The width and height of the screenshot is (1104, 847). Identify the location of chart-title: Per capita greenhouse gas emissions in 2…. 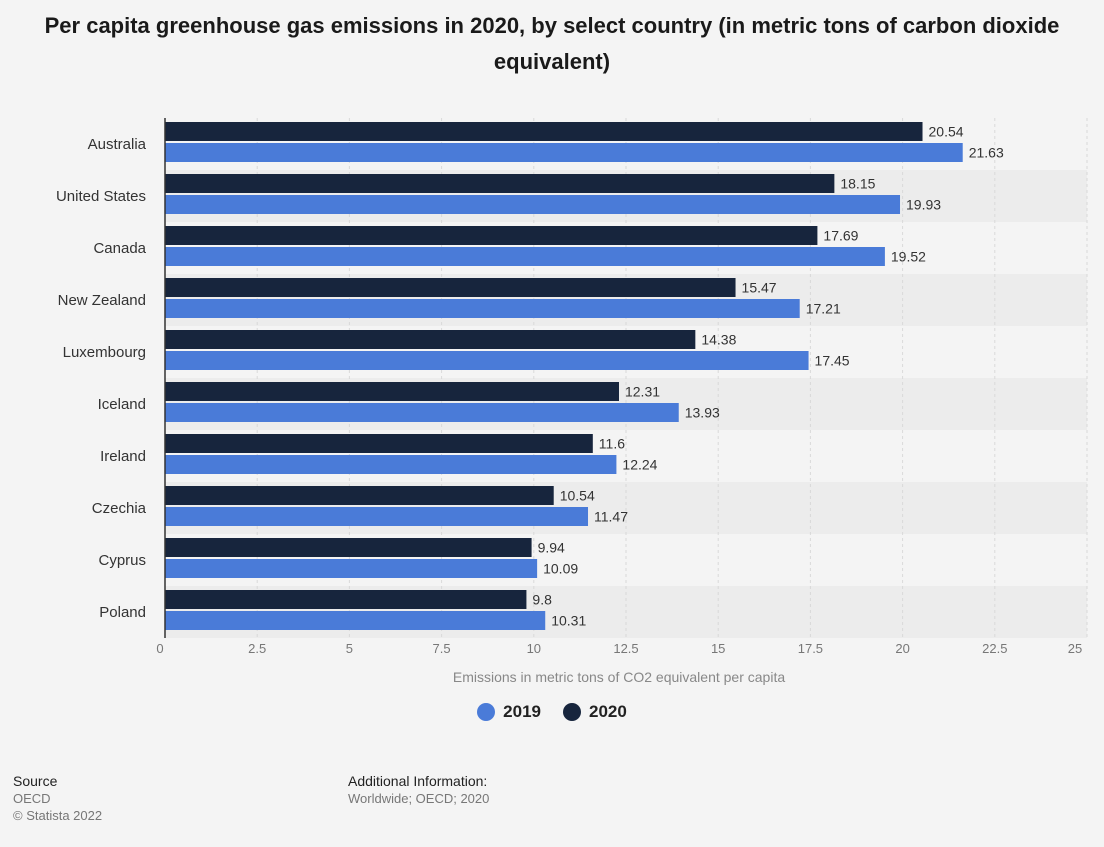
(552, 43).